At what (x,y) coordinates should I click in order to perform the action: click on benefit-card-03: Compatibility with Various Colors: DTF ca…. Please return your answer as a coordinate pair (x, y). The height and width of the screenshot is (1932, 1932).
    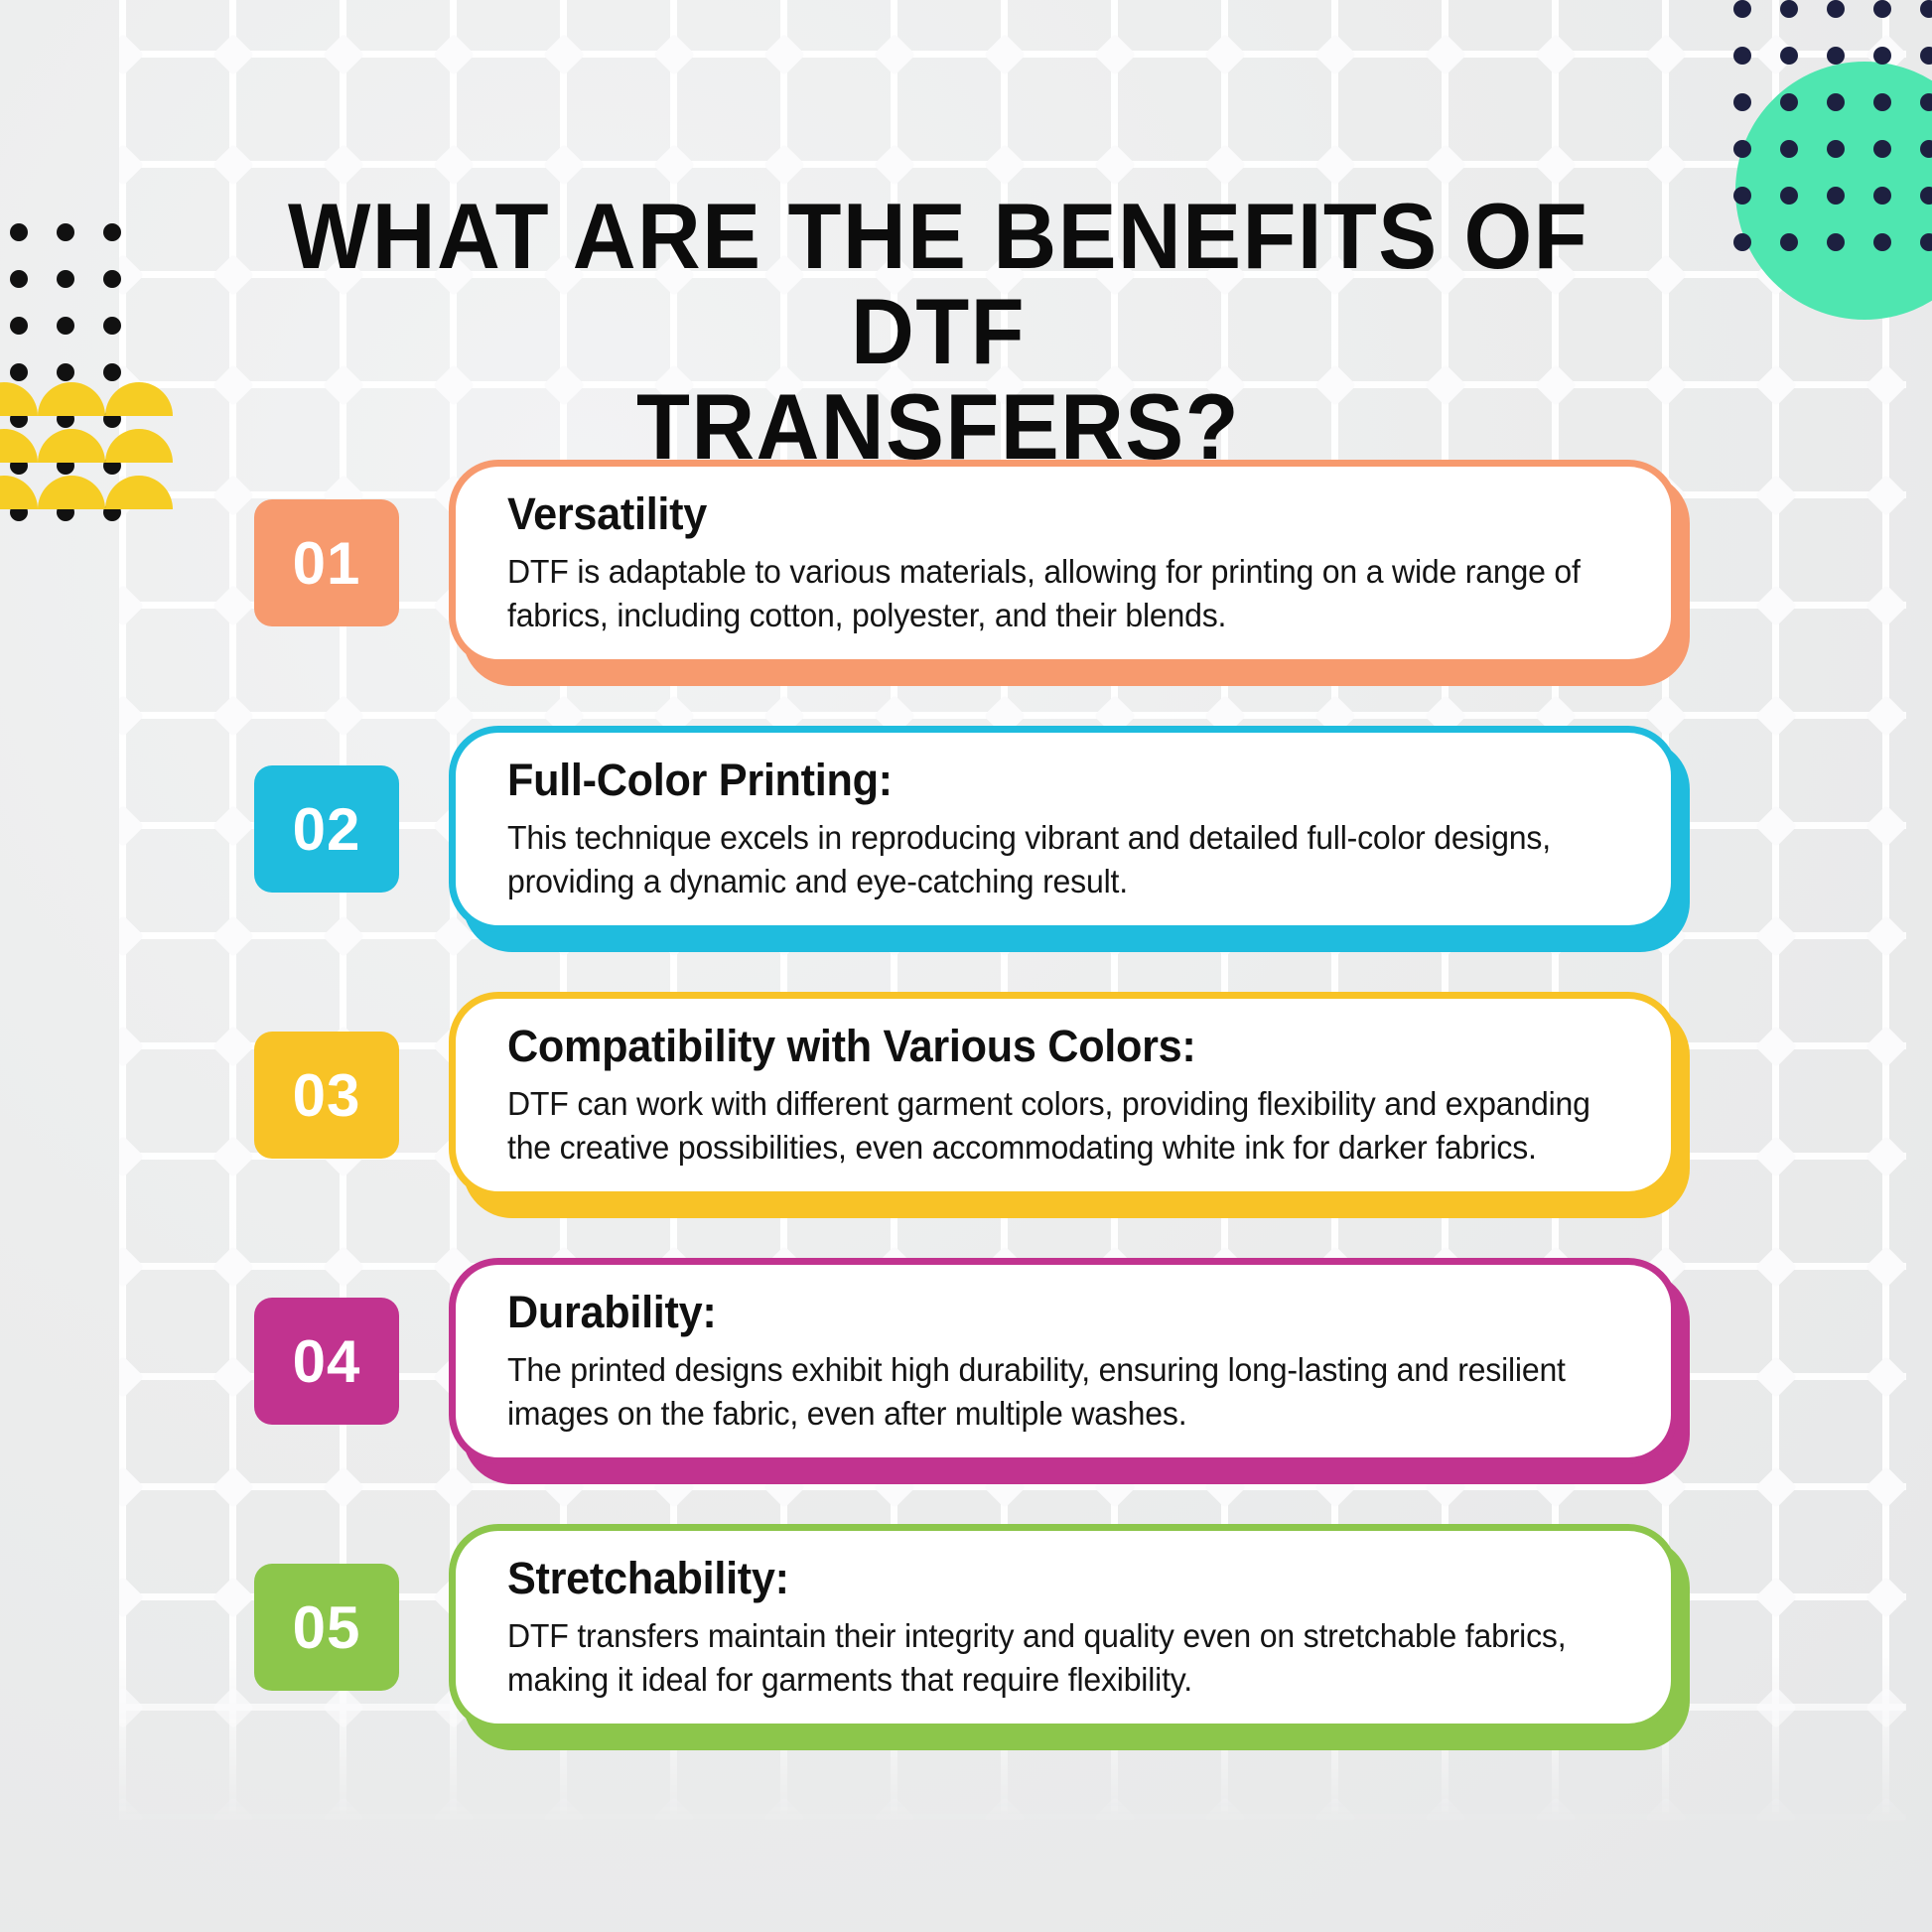
    Looking at the image, I should click on (966, 1117).